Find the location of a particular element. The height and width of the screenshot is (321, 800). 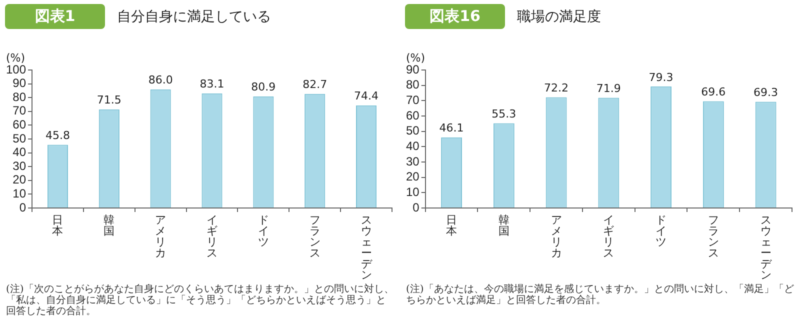

data-label: 55.3 is located at coordinates (504, 114).